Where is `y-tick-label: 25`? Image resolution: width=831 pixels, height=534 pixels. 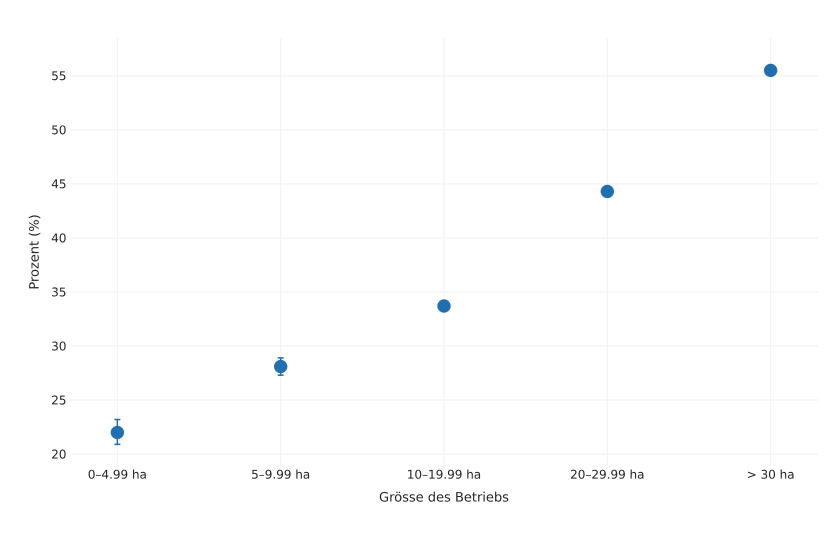 y-tick-label: 25 is located at coordinates (59, 400).